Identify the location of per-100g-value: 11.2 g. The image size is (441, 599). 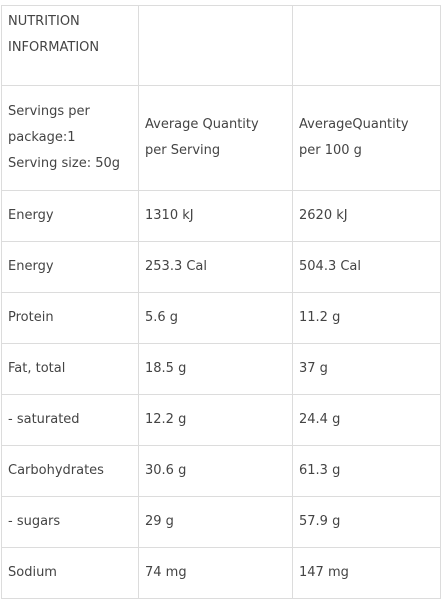
(366, 318).